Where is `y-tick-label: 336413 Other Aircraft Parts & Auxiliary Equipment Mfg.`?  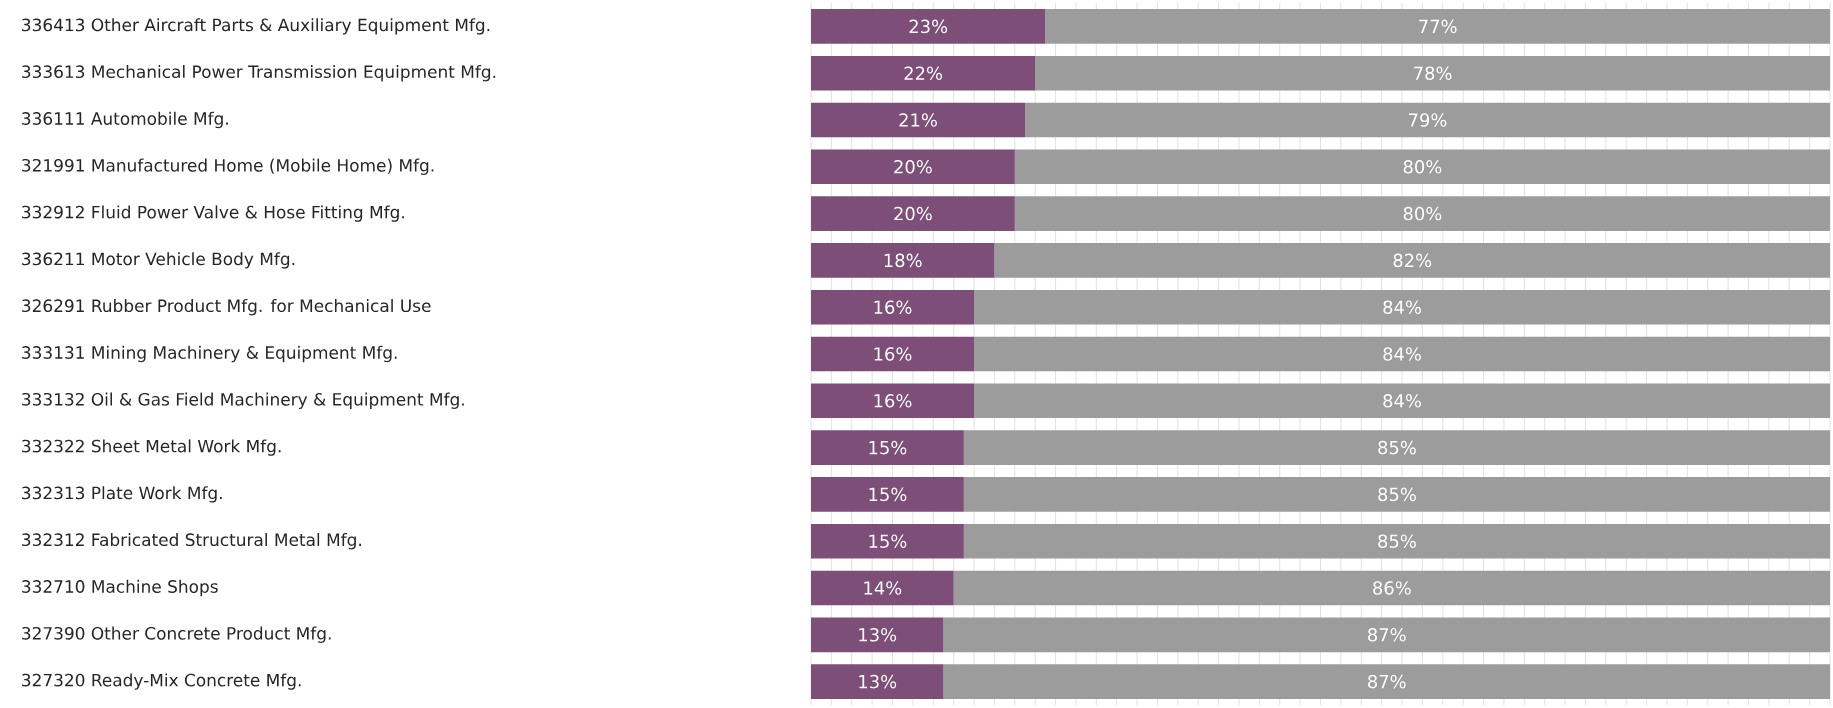
y-tick-label: 336413 Other Aircraft Parts & Auxiliary Equipment Mfg. is located at coordinates (256, 26).